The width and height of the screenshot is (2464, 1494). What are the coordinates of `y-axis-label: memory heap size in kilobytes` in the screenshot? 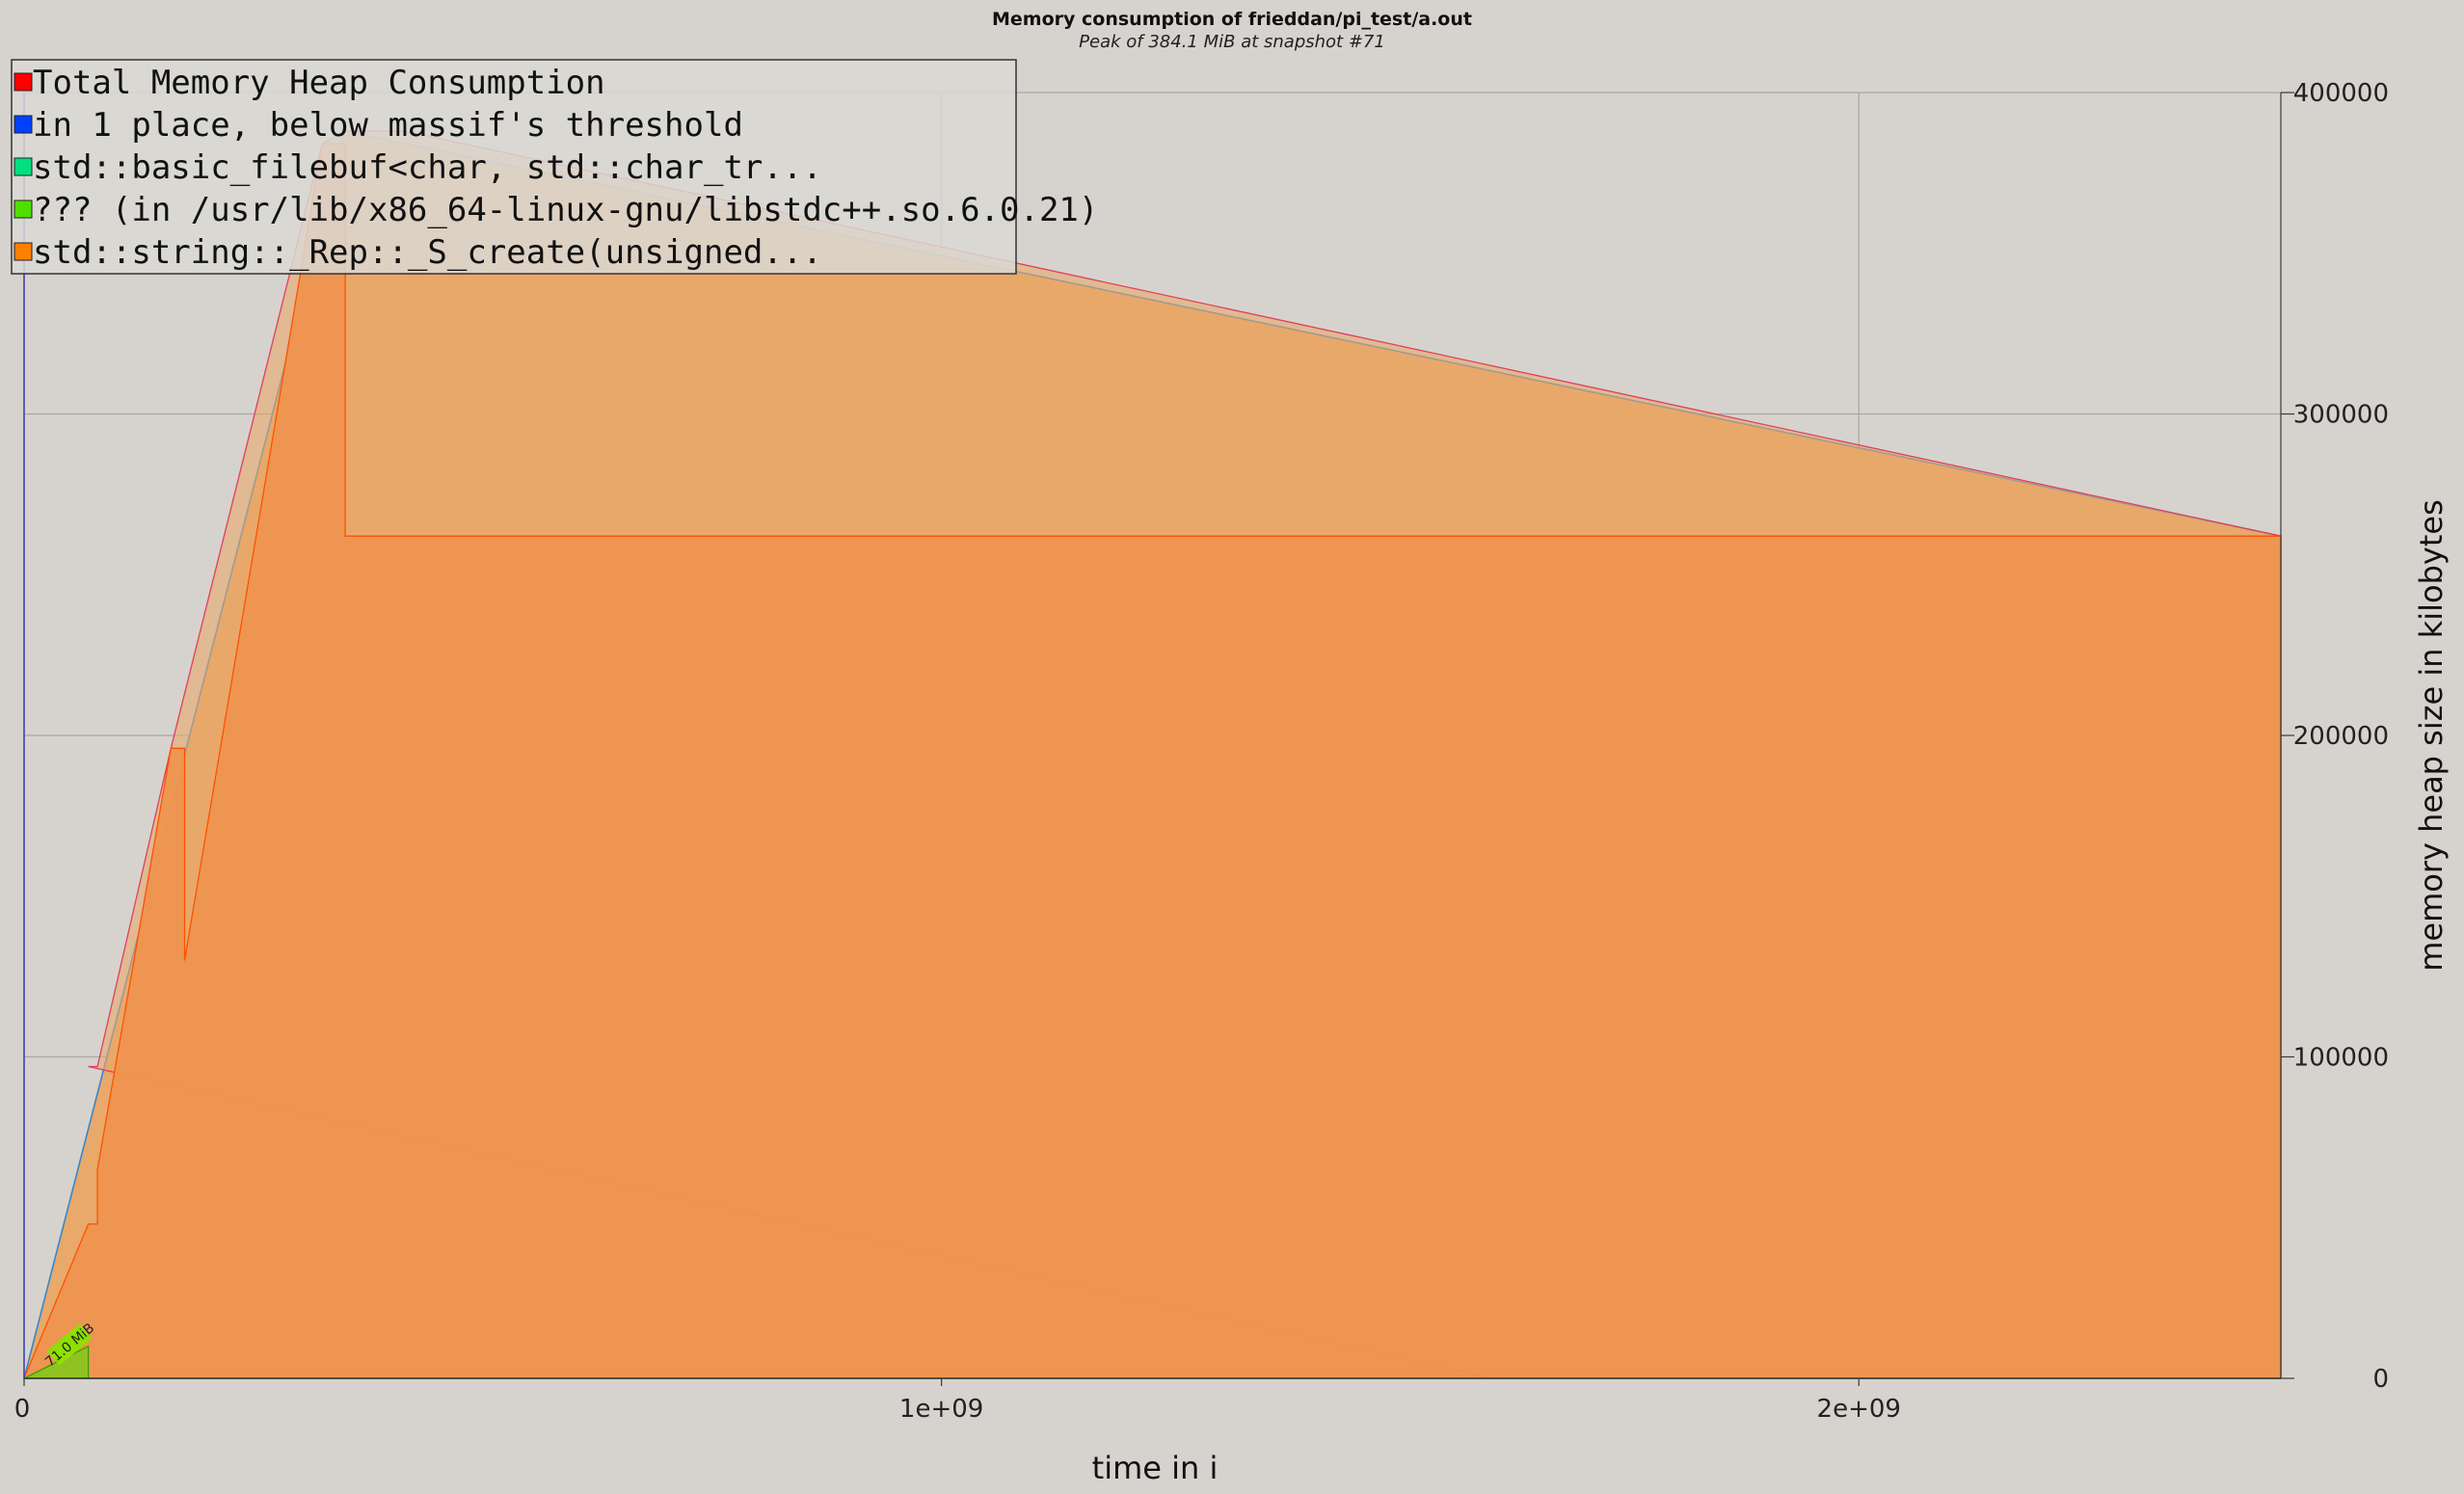 It's located at (2431, 736).